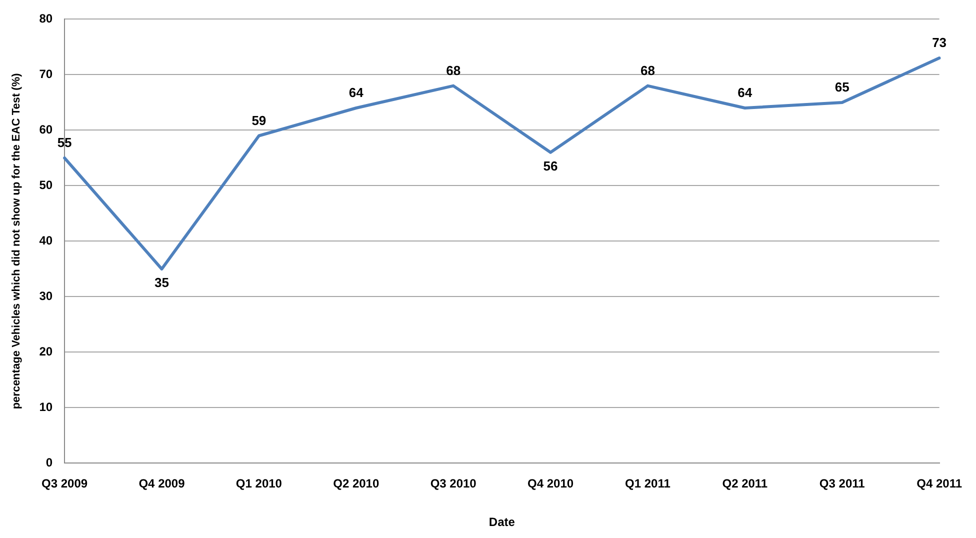  I want to click on x-tick-label: Q4 2010, so click(551, 483).